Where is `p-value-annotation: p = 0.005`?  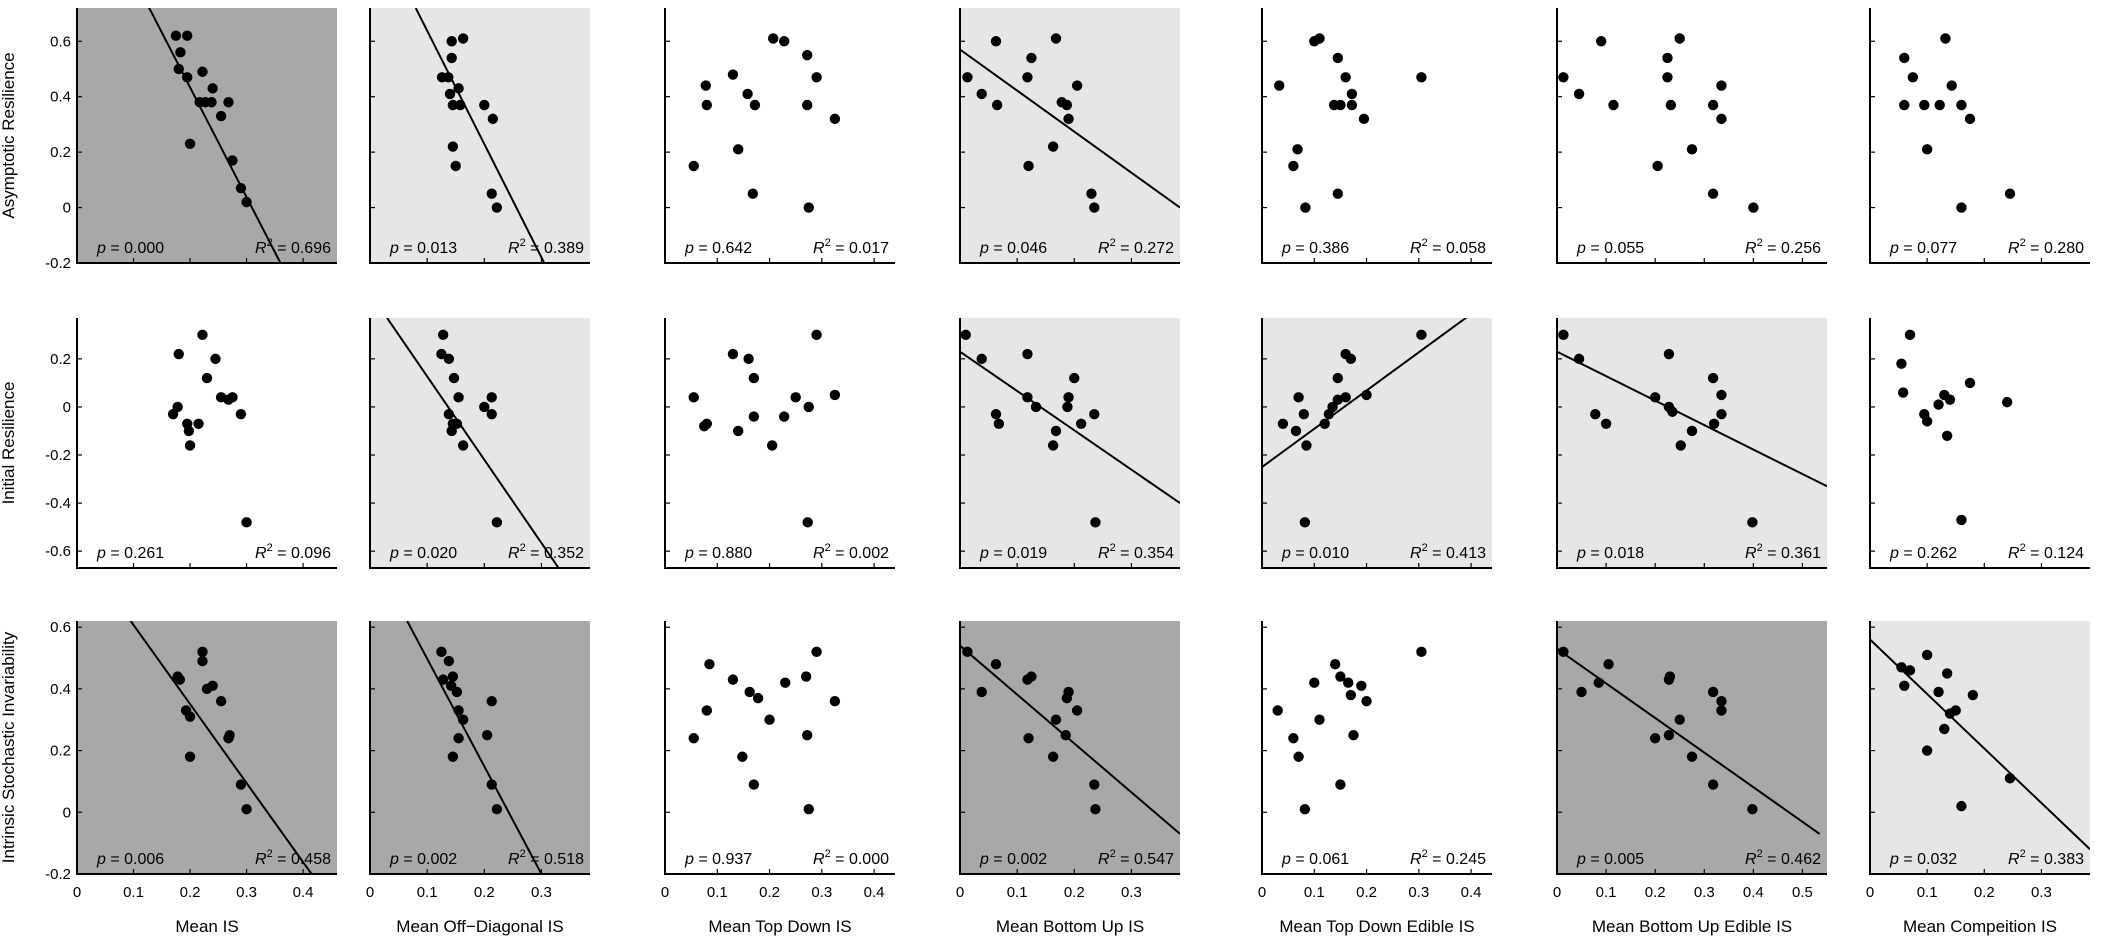
p-value-annotation: p = 0.005 is located at coordinates (1610, 859).